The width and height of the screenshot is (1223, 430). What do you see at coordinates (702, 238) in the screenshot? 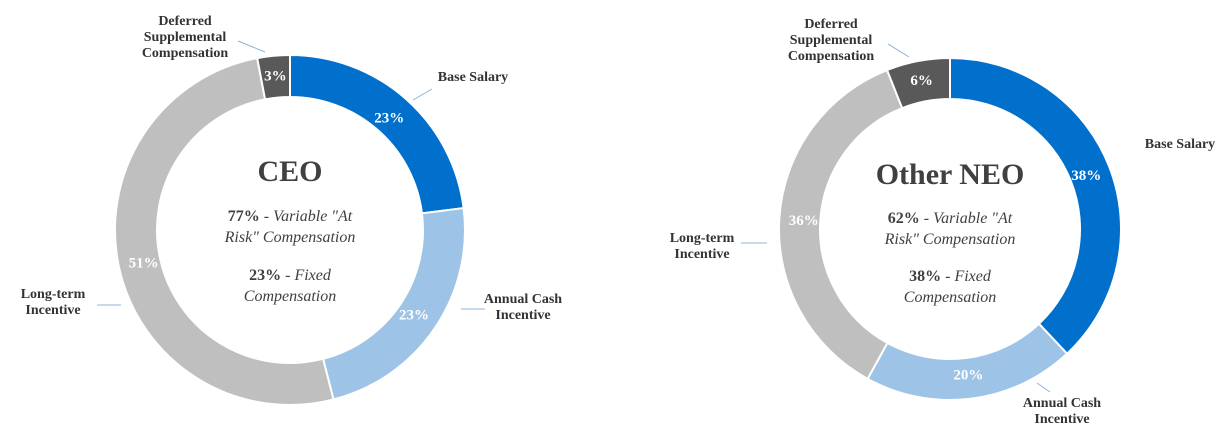
I see `other-neo-lti-category-label: Long-term` at bounding box center [702, 238].